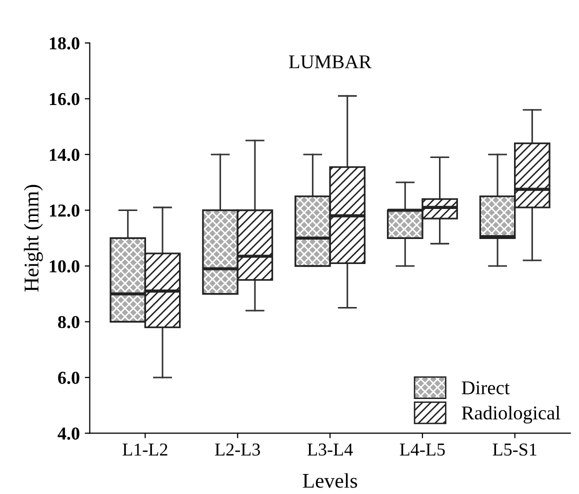  Describe the element at coordinates (422, 450) in the screenshot. I see `x-tick-label: L4-L5` at that location.